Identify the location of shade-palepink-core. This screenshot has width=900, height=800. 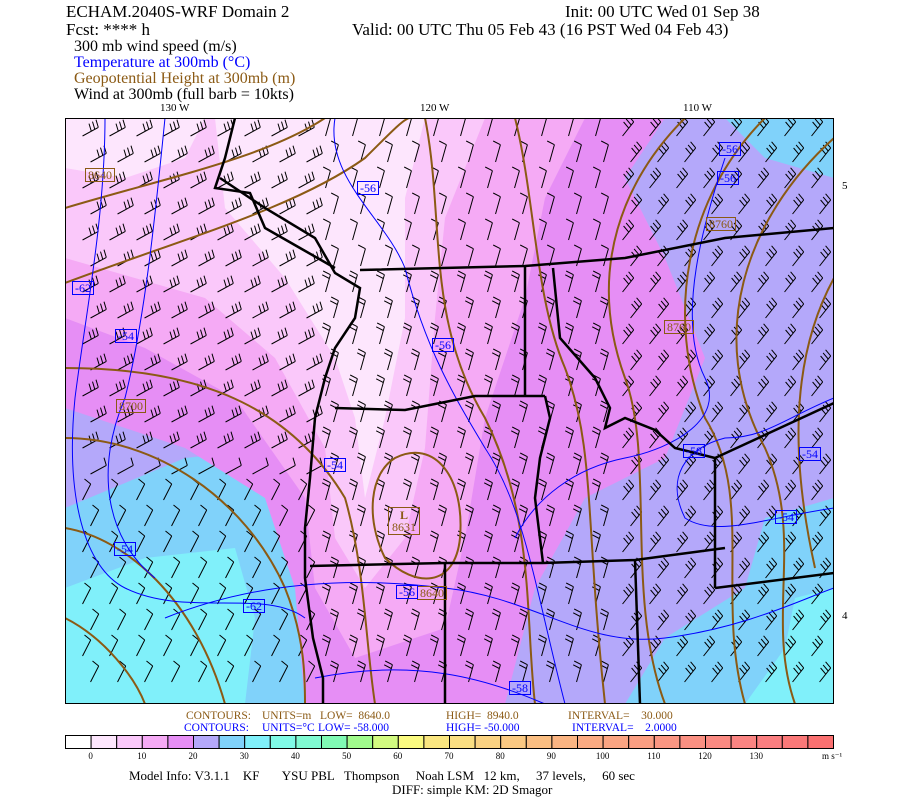
(320, 308).